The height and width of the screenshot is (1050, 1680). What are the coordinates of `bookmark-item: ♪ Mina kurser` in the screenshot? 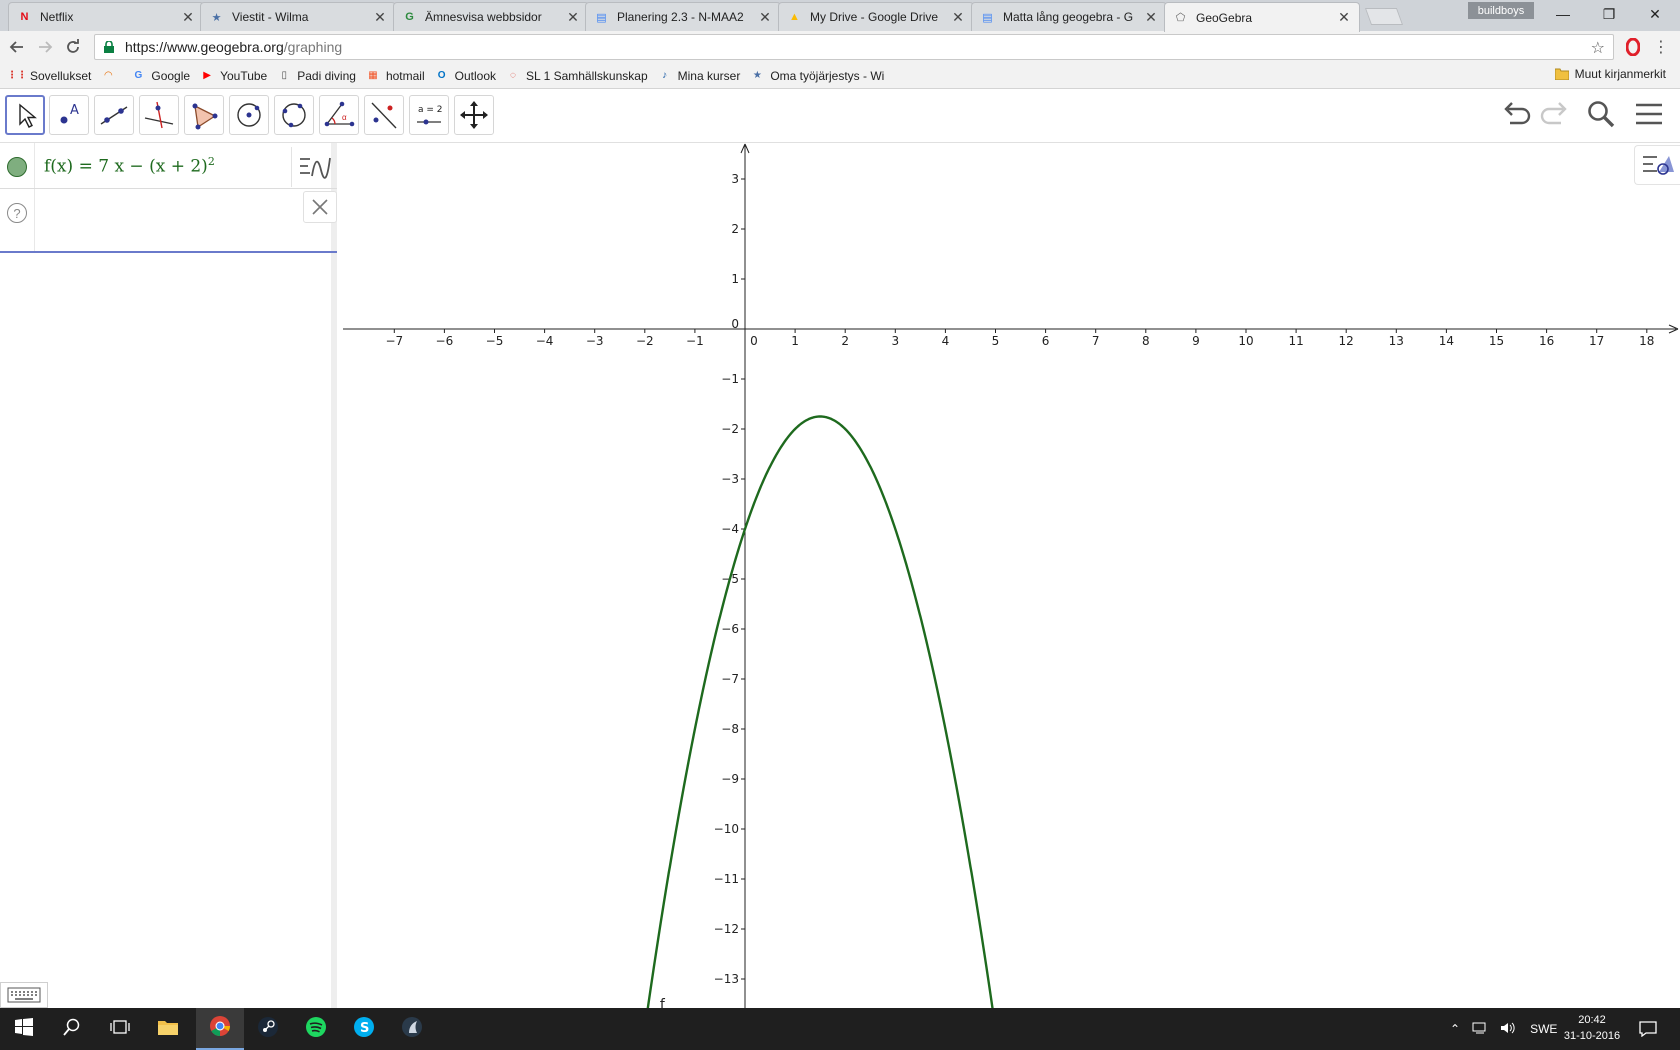 It's located at (699, 76).